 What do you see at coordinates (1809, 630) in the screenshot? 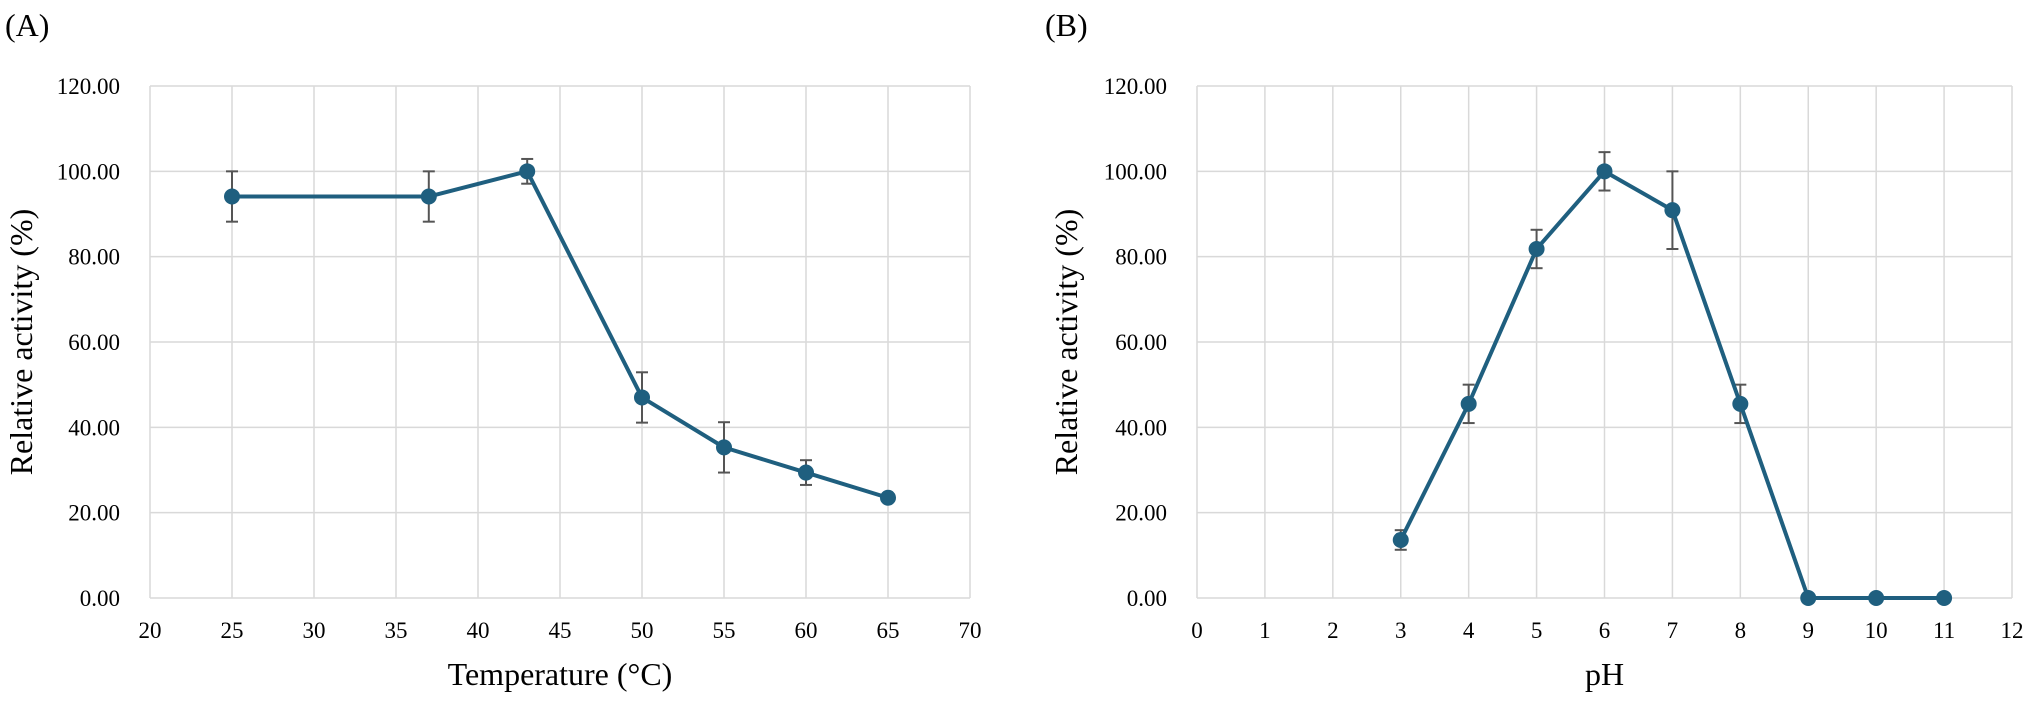
I see `chart-b-x-tick-label: 9` at bounding box center [1809, 630].